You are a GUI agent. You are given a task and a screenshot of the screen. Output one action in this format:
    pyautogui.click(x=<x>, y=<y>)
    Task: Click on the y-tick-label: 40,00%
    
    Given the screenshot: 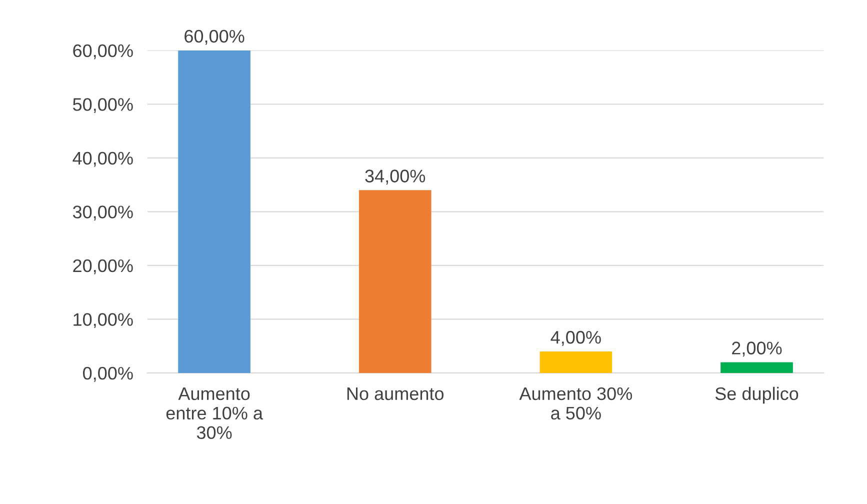 What is the action you would take?
    pyautogui.click(x=102, y=159)
    